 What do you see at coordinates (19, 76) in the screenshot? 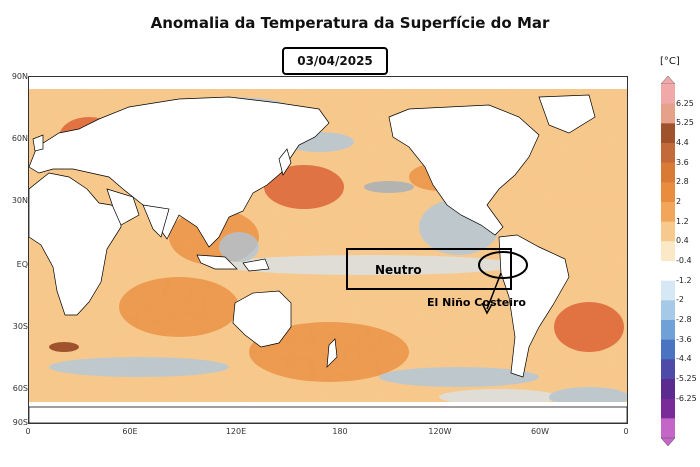
I see `lat-label: 90N` at bounding box center [19, 76].